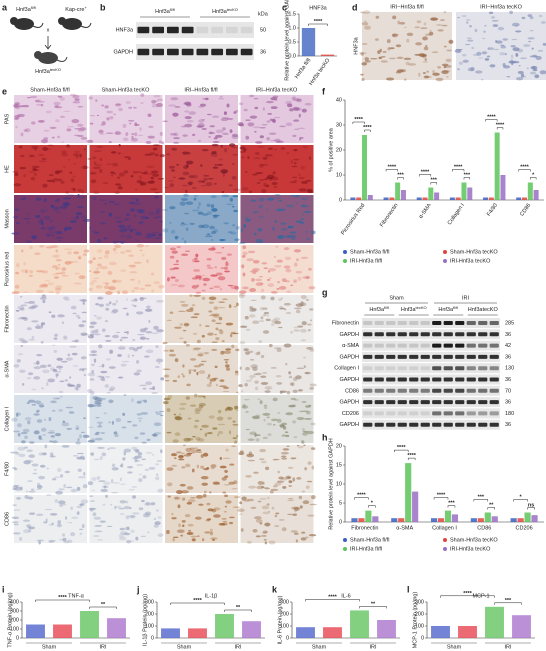 This screenshot has height=651, width=546. Describe the element at coordinates (364, 528) in the screenshot. I see `x-tick-label: Fibronectin` at that location.